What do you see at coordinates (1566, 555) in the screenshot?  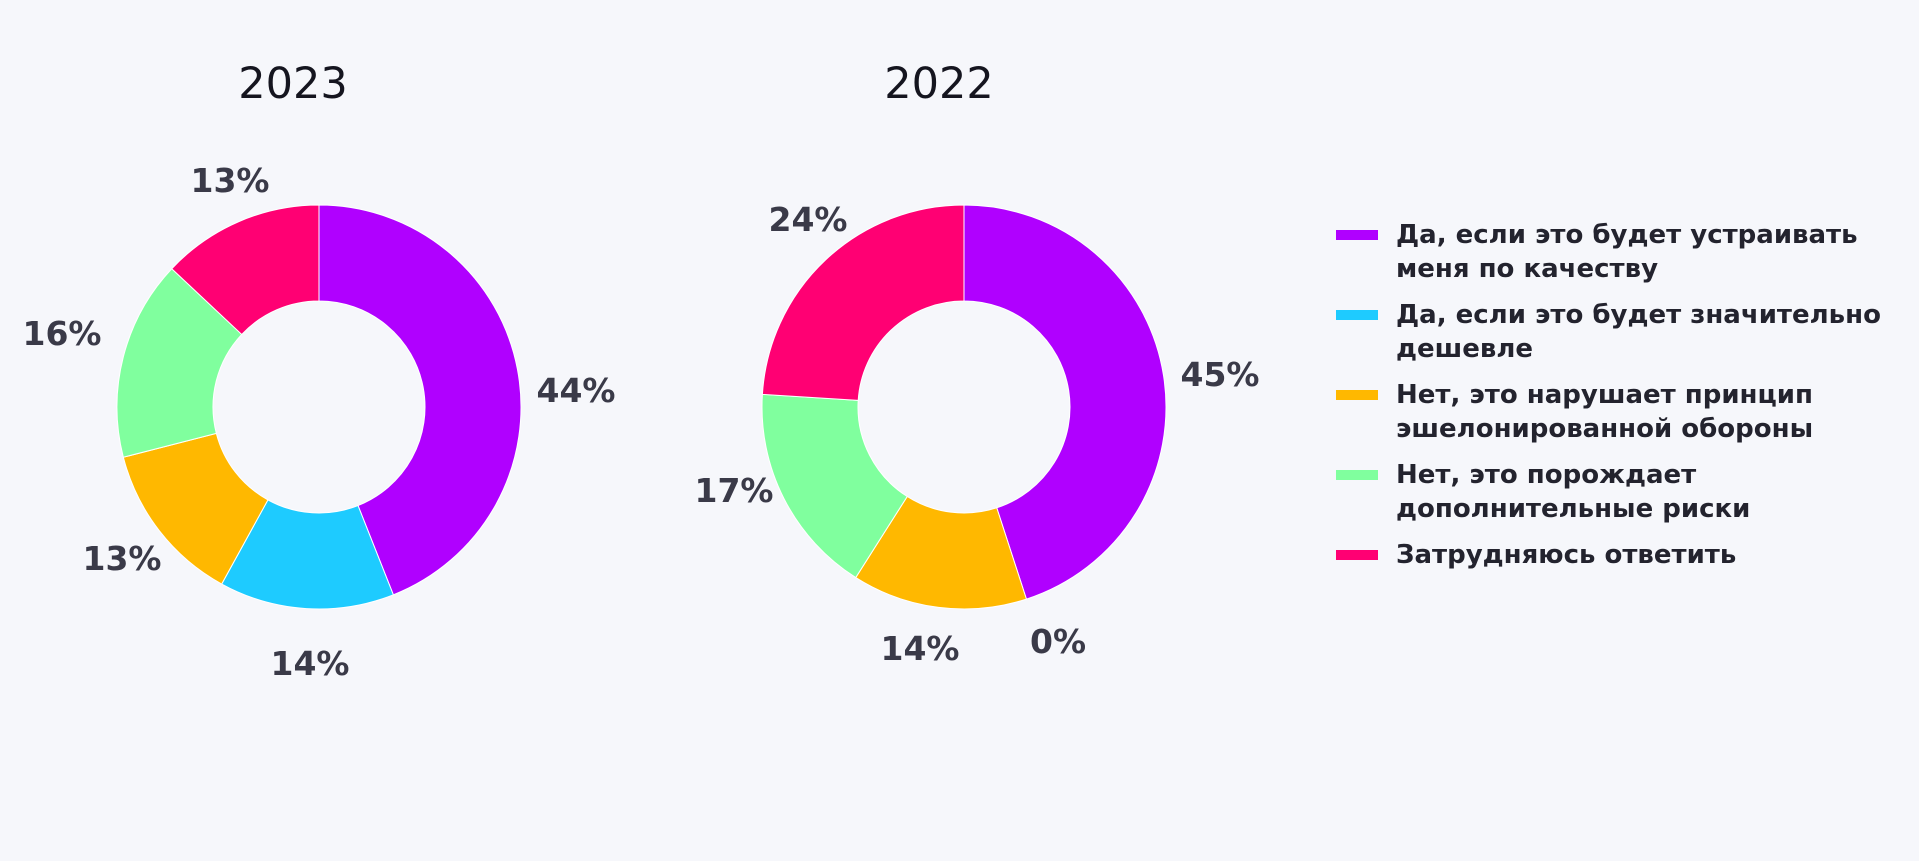 I see `legend-label: Затрудняюсь ответить` at bounding box center [1566, 555].